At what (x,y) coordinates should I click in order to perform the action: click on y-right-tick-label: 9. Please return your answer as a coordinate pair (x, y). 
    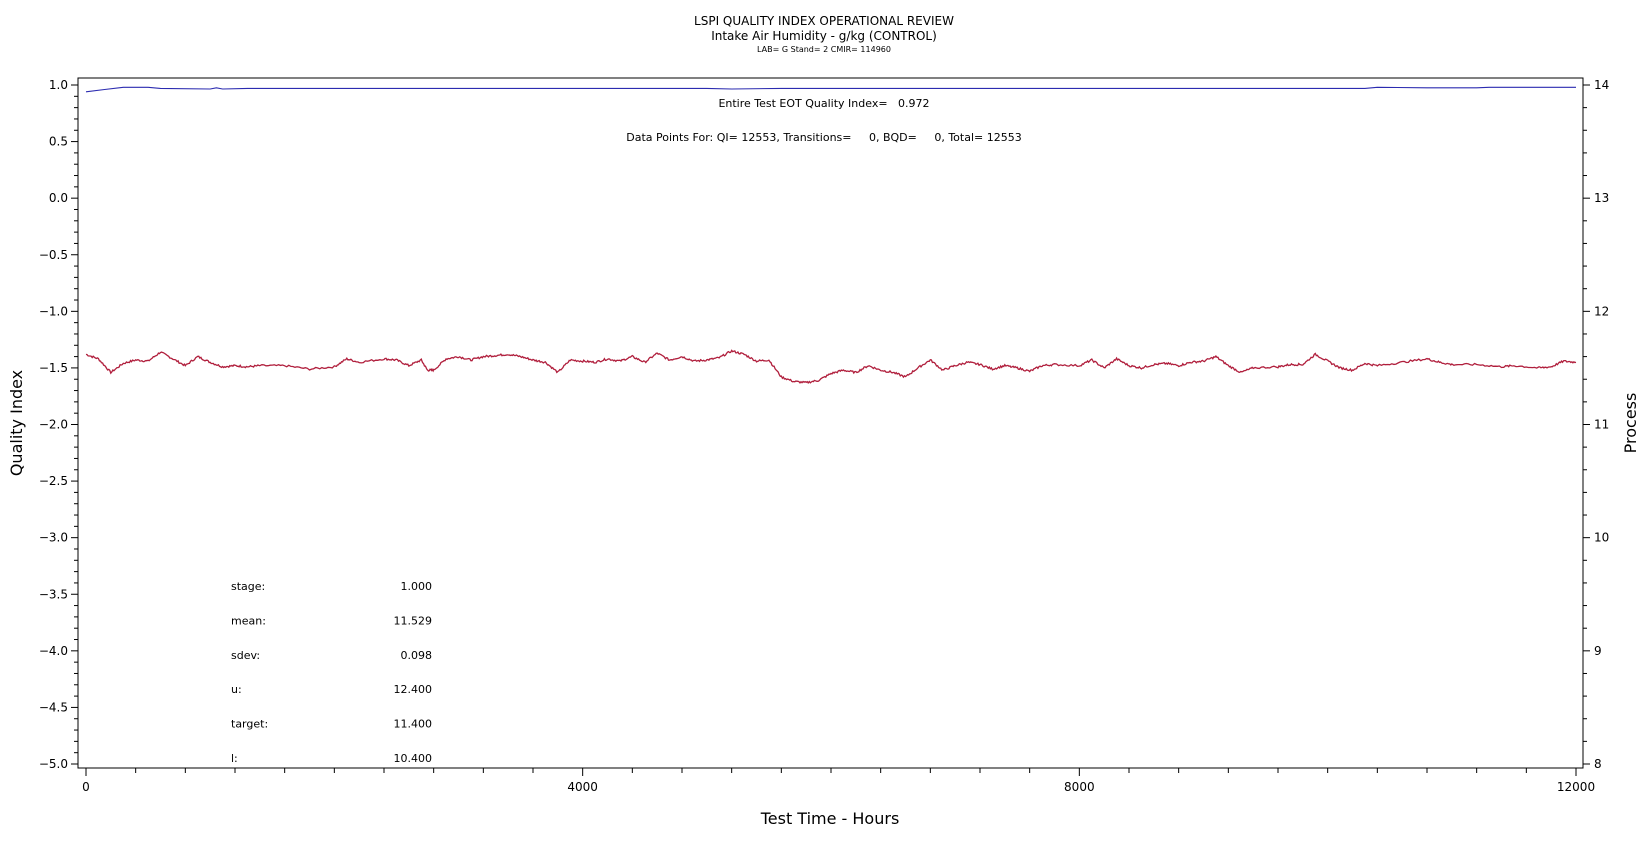
    Looking at the image, I should click on (1598, 651).